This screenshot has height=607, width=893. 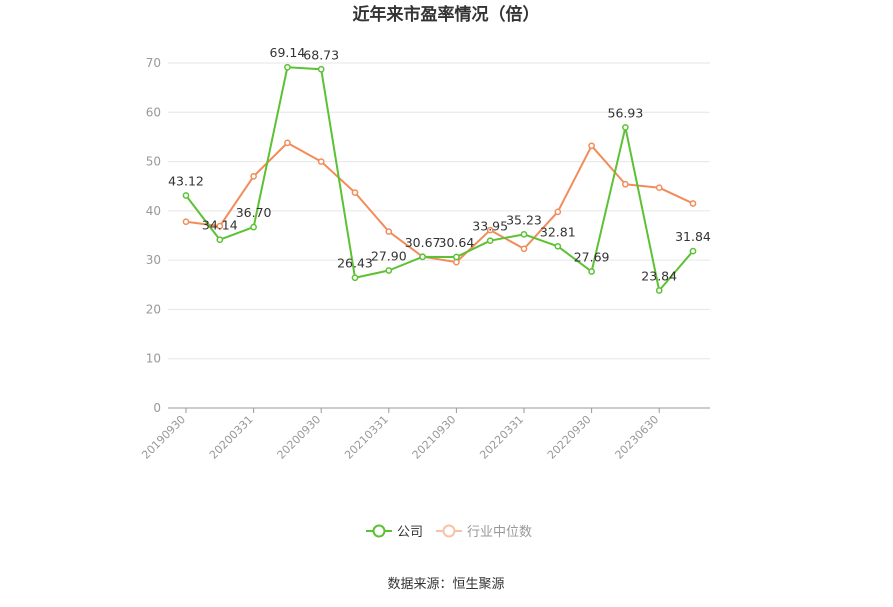 What do you see at coordinates (637, 437) in the screenshot?
I see `x-tick-label: 20230630` at bounding box center [637, 437].